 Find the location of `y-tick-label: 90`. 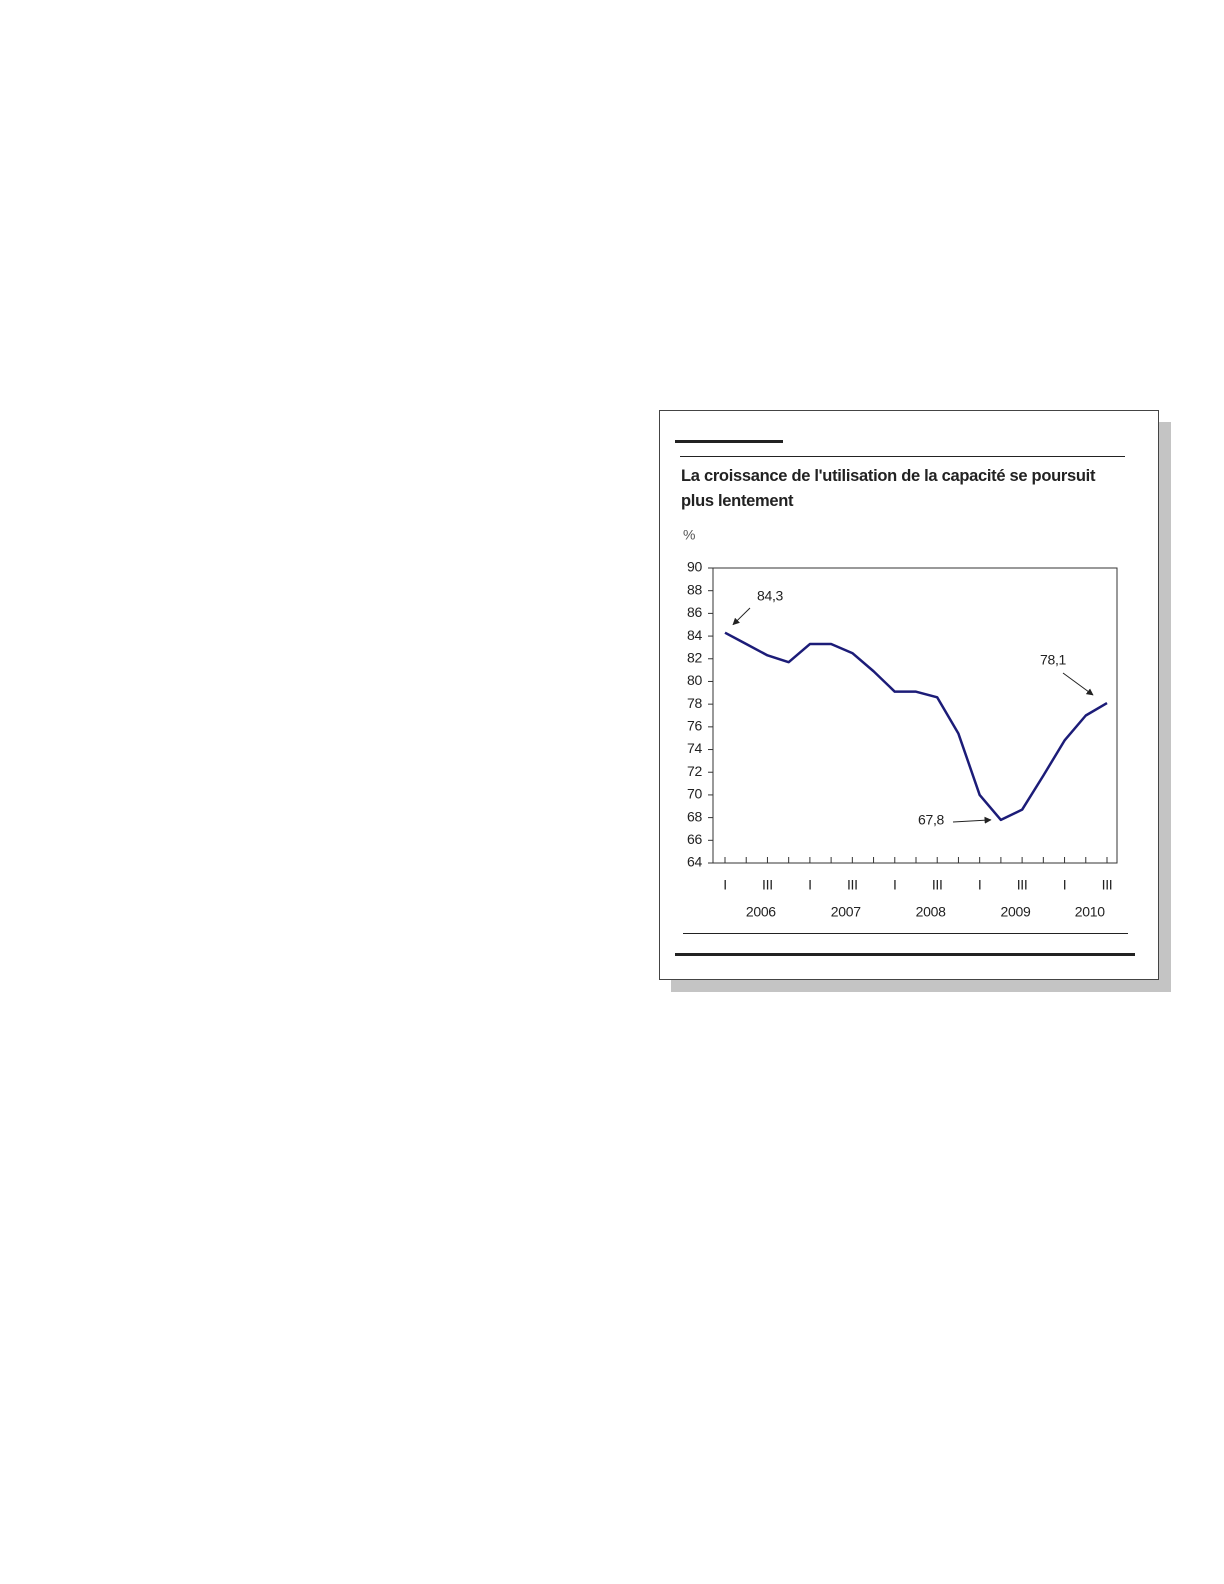

y-tick-label: 90 is located at coordinates (694, 567).